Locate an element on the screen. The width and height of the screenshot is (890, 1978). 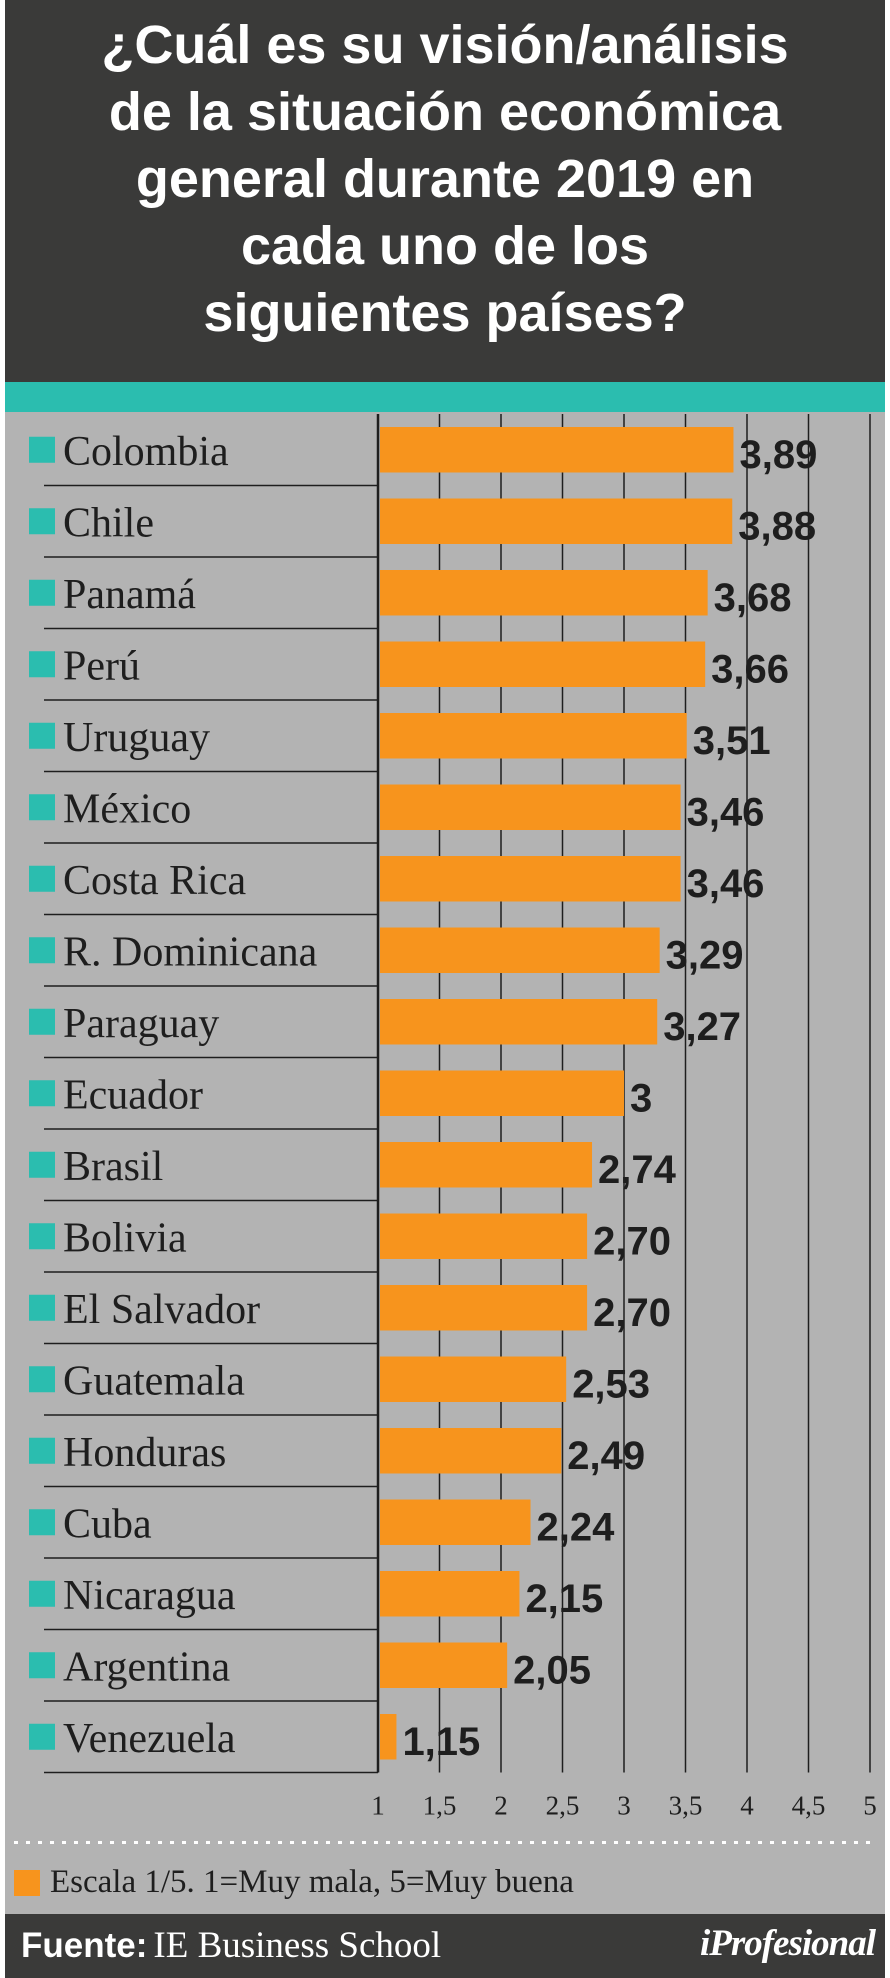
category-label: Bolivia is located at coordinates (125, 1238).